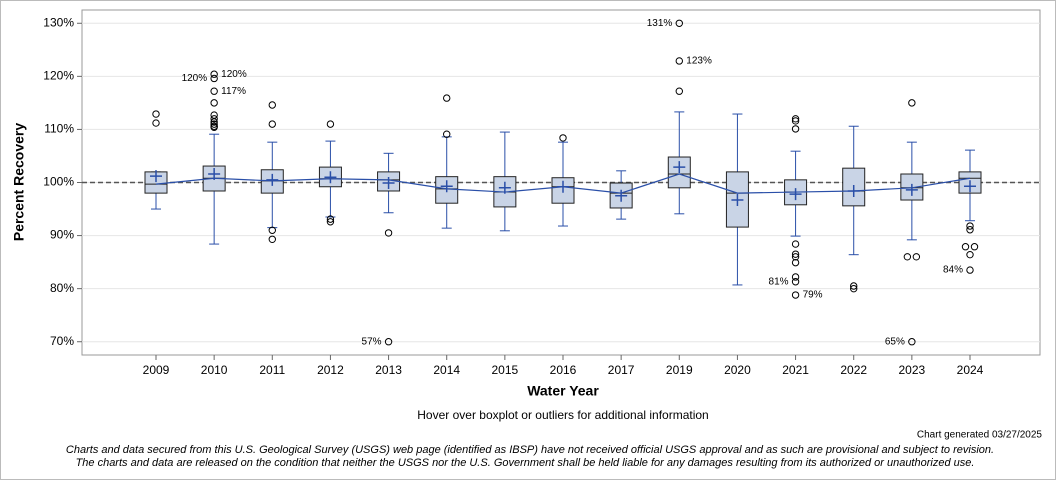 The height and width of the screenshot is (480, 1056). Describe the element at coordinates (388, 370) in the screenshot. I see `x-tick-label: 2013` at that location.